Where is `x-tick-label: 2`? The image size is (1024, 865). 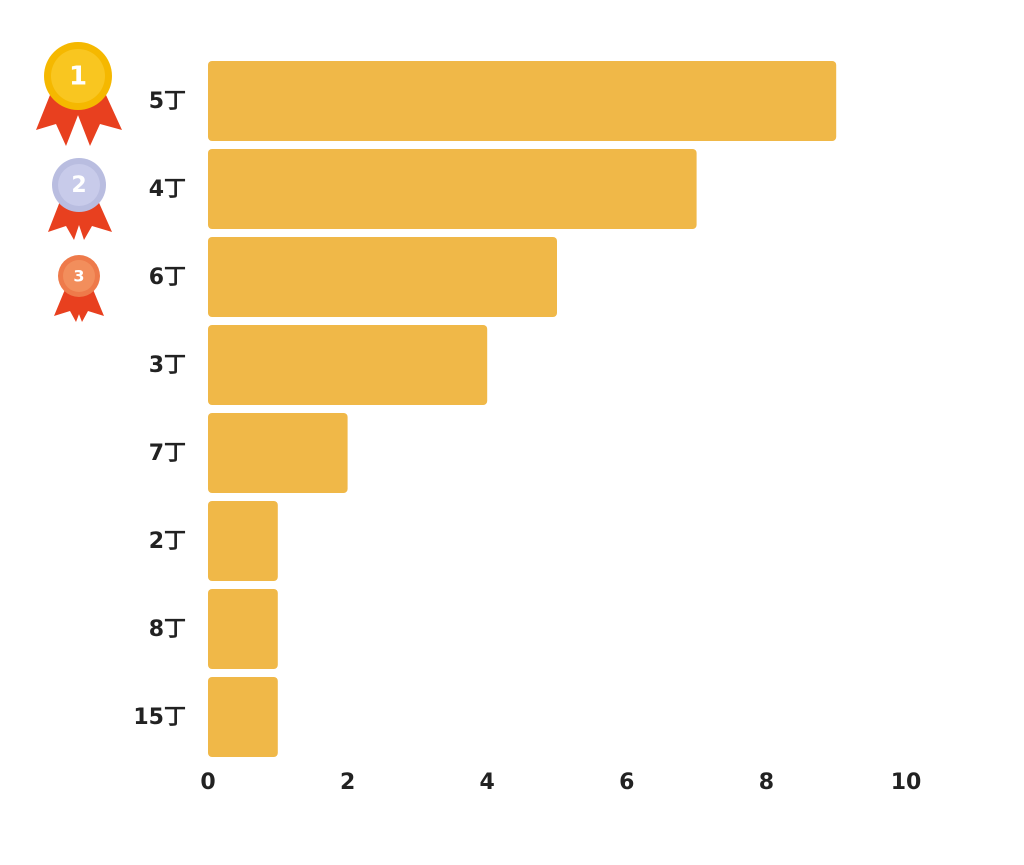
x-tick-label: 2 is located at coordinates (347, 782).